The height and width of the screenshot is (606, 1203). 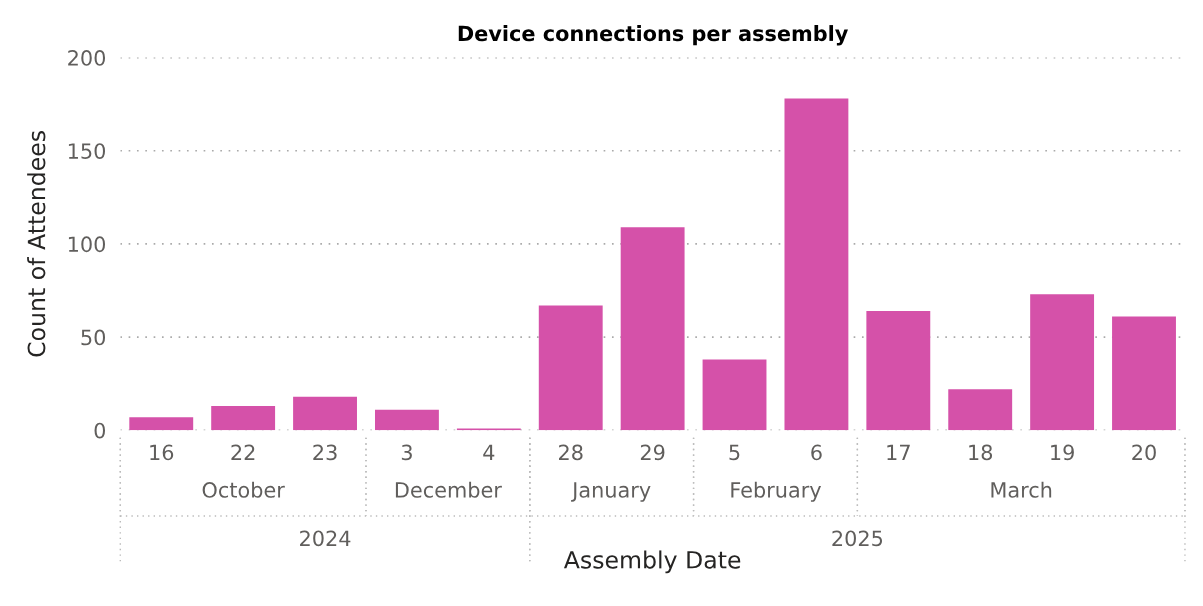 I want to click on x-tick-label: 20, so click(x=1144, y=452).